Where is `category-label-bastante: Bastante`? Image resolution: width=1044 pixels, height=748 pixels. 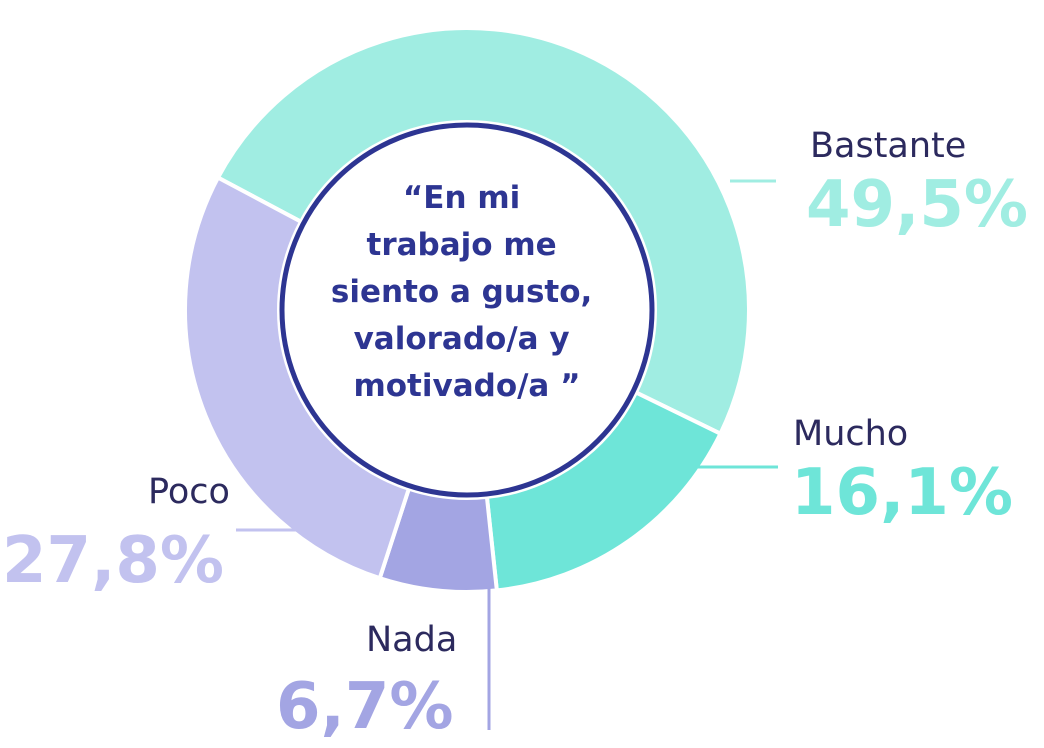 category-label-bastante: Bastante is located at coordinates (888, 146).